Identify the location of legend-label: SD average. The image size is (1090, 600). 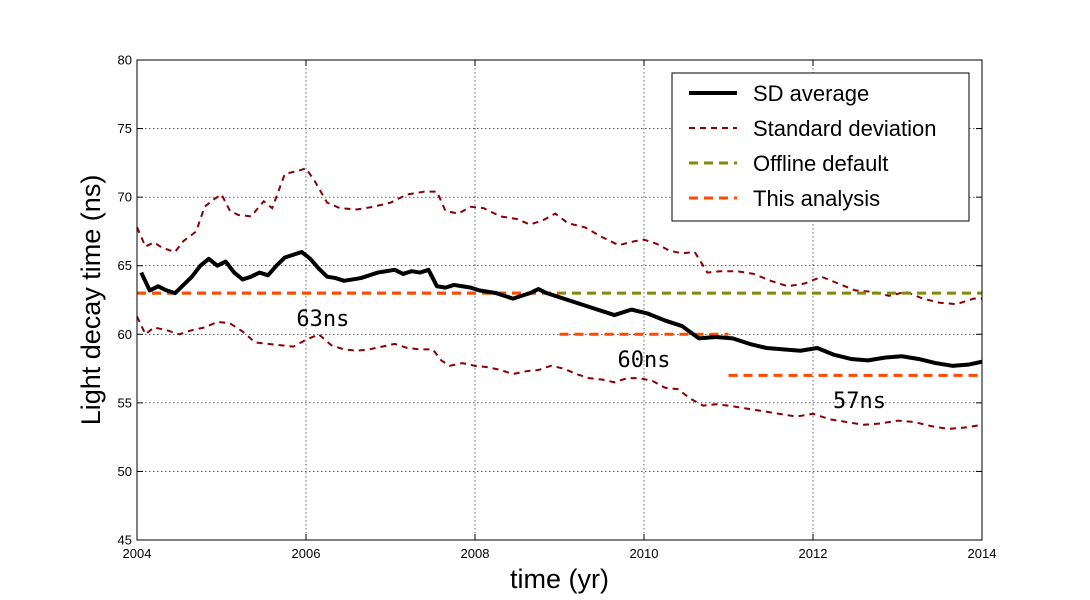
(811, 93).